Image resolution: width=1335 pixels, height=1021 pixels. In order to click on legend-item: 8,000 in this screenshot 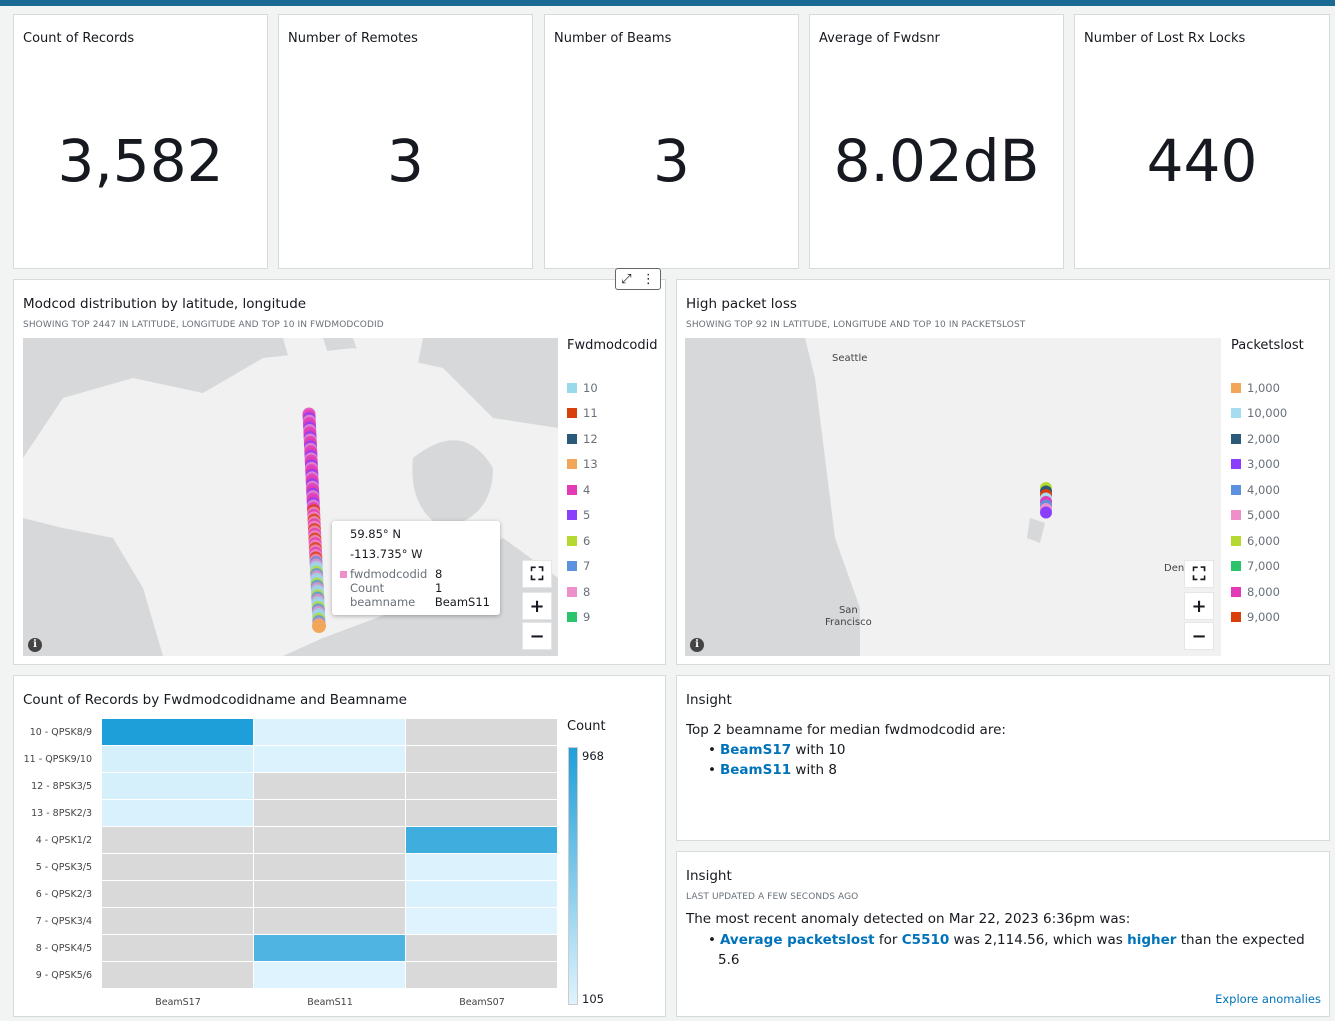, I will do `click(1267, 592)`.